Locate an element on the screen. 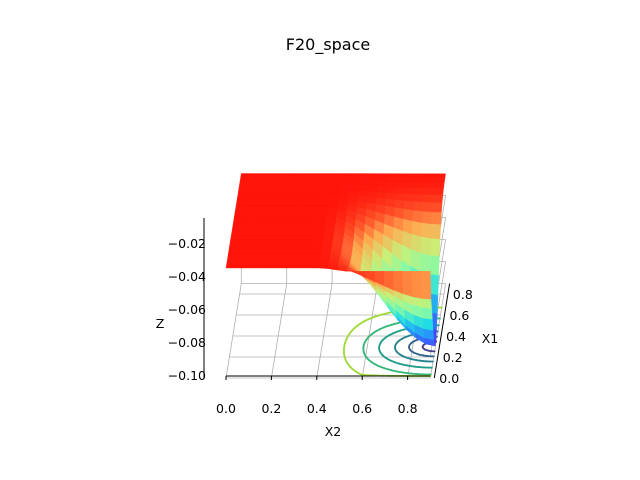 The width and height of the screenshot is (640, 480). x1-axis-label: X1 is located at coordinates (490, 338).